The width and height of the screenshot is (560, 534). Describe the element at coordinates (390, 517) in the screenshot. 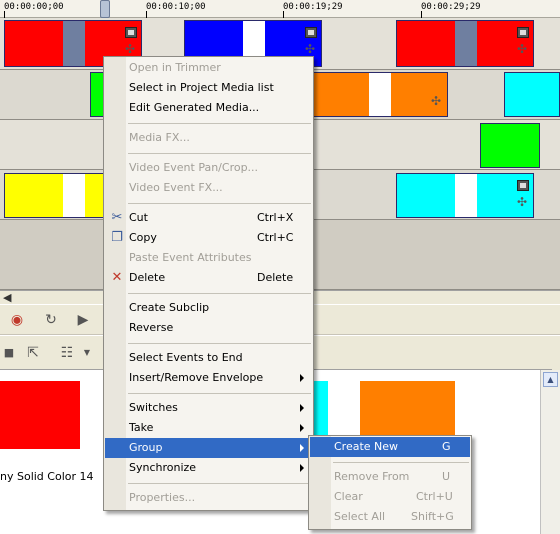

I see `submenu-item-select-all: Select All Shift+G` at that location.